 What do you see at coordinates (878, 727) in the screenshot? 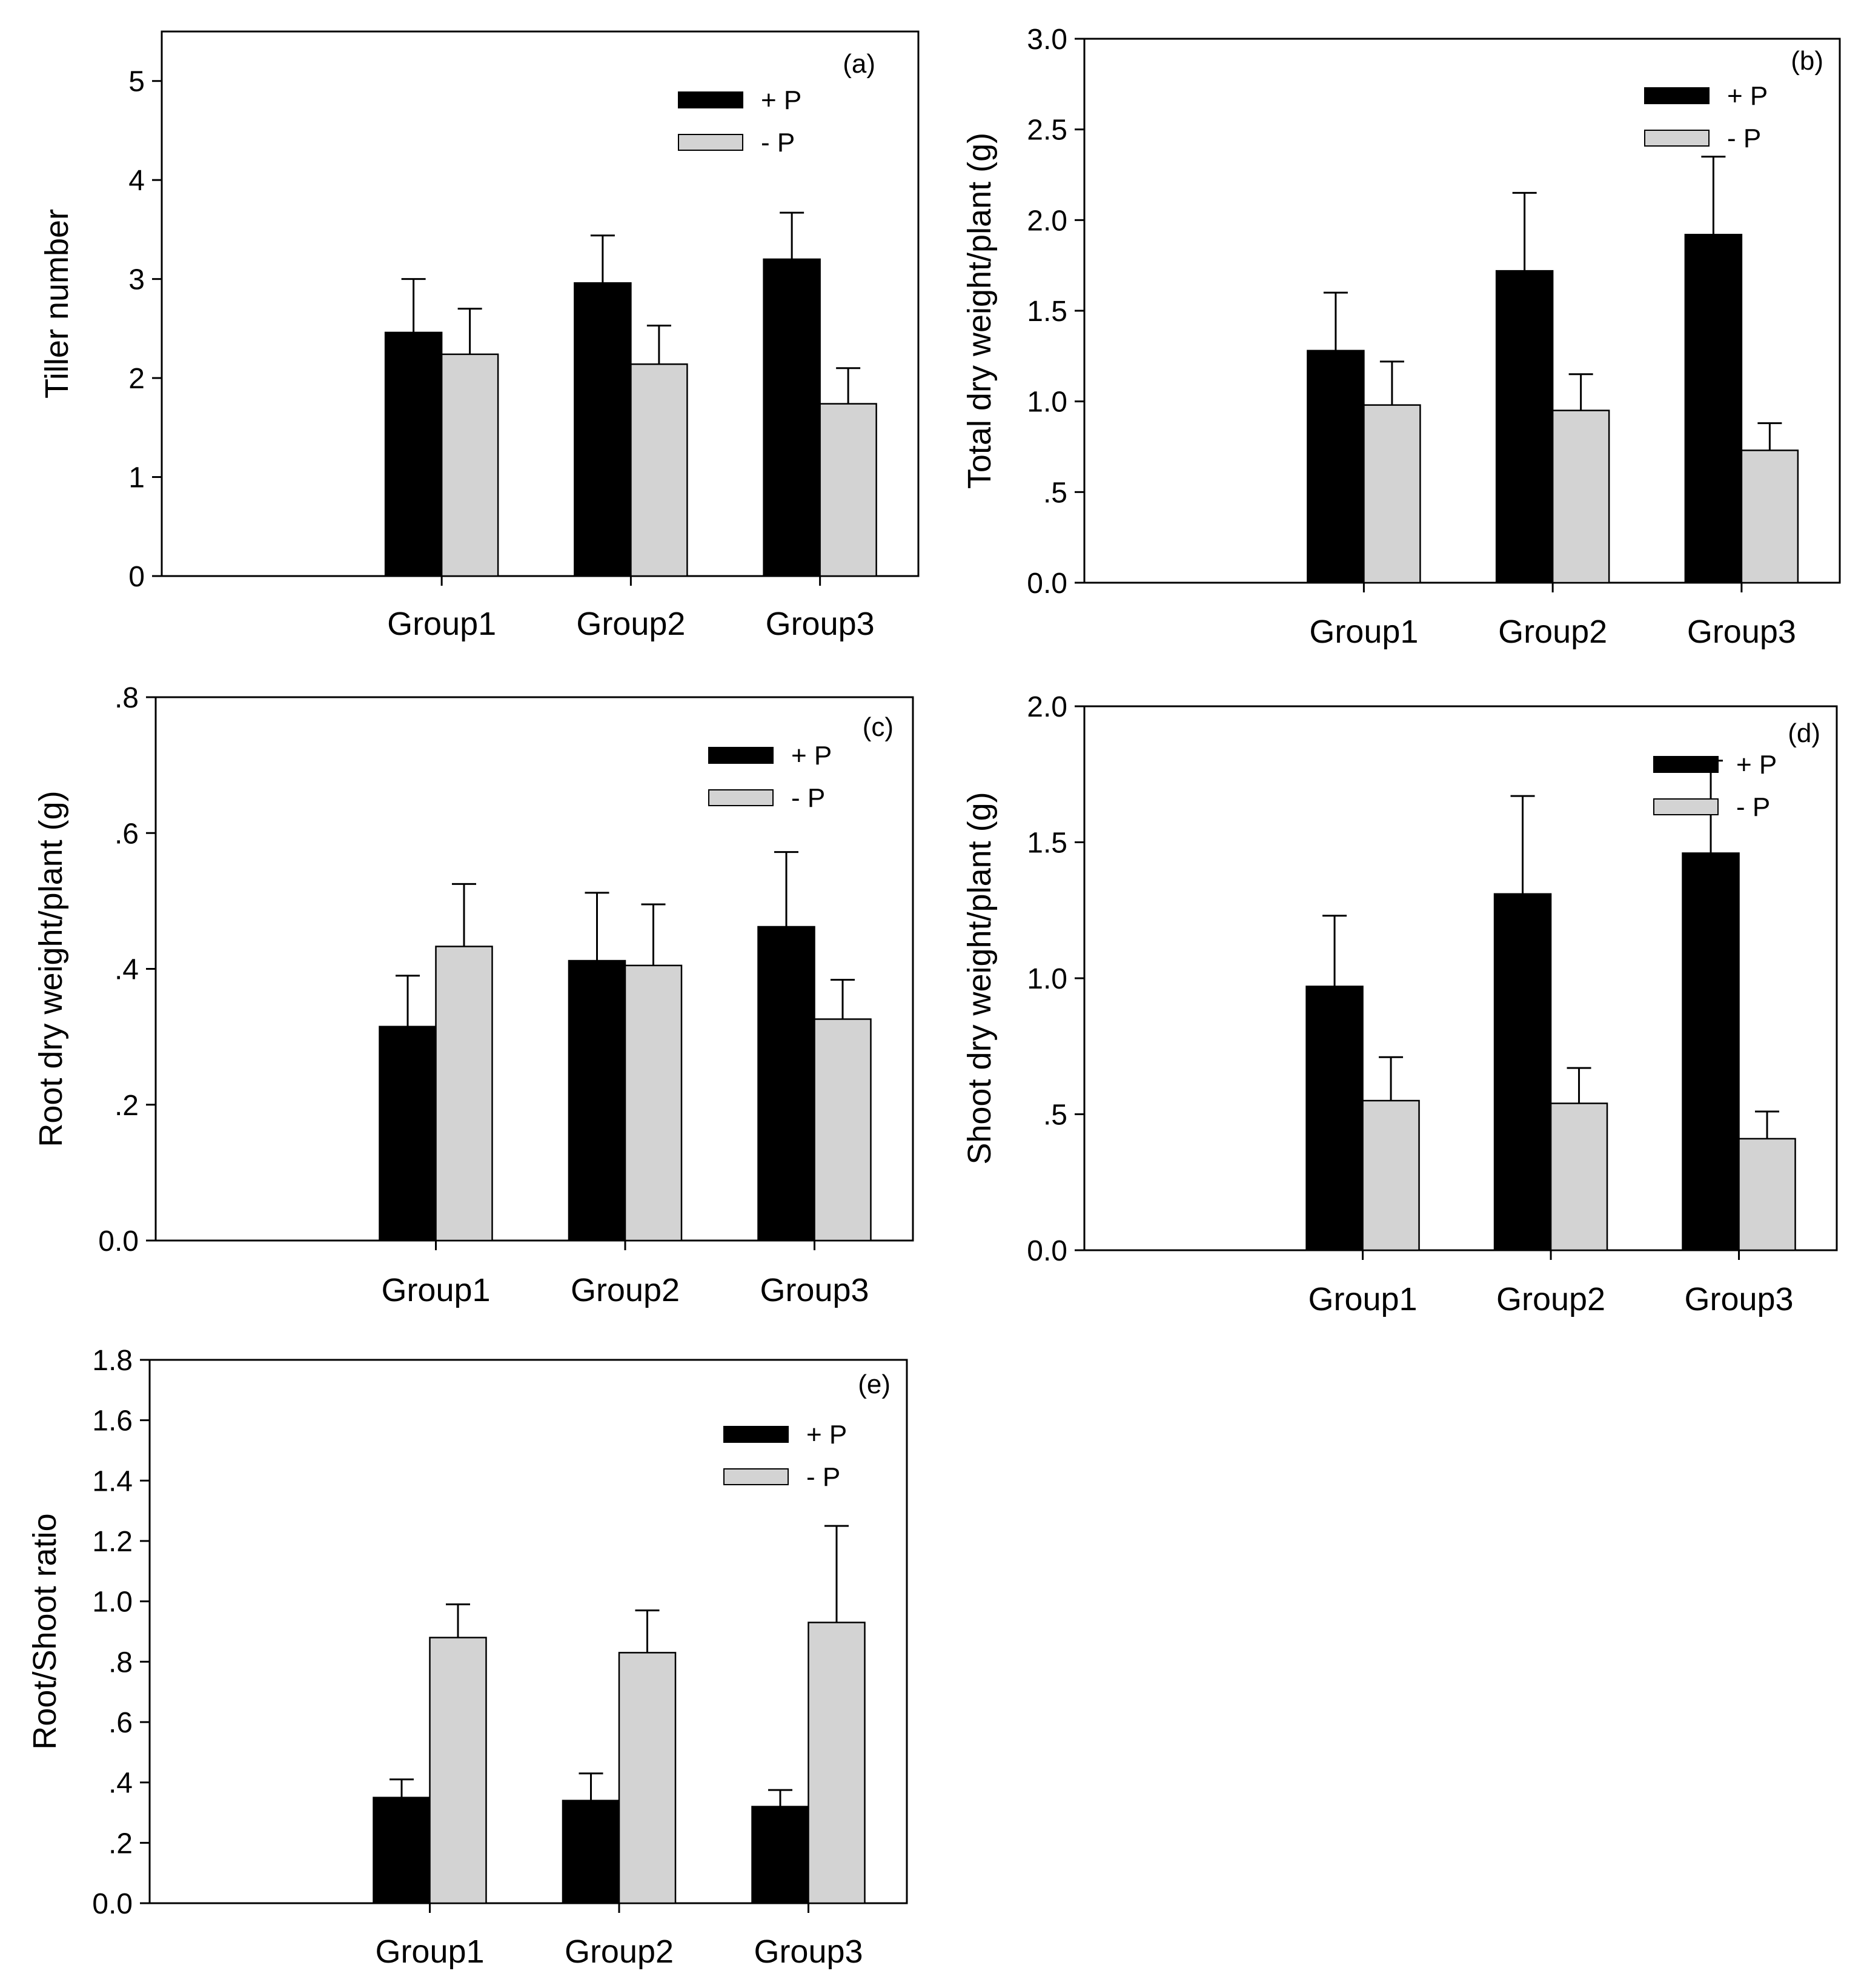
I see `panel-label: (c)` at bounding box center [878, 727].